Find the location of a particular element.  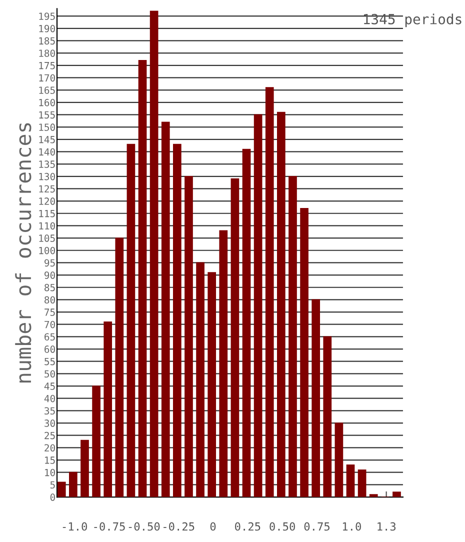

y-tick-label: 180 is located at coordinates (47, 53).